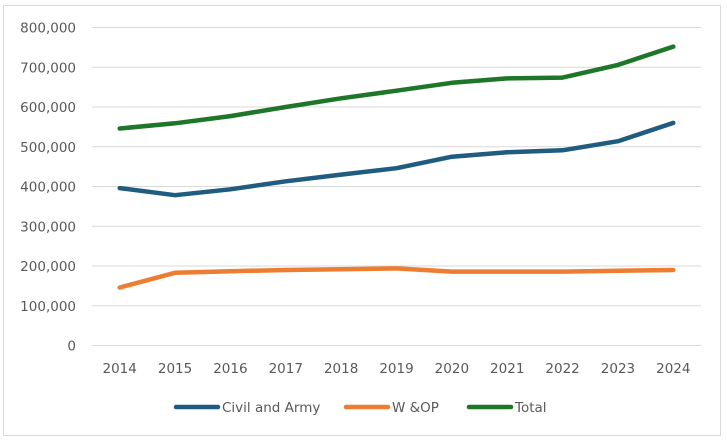  Describe the element at coordinates (507, 369) in the screenshot. I see `x-tick-label: 2021` at that location.